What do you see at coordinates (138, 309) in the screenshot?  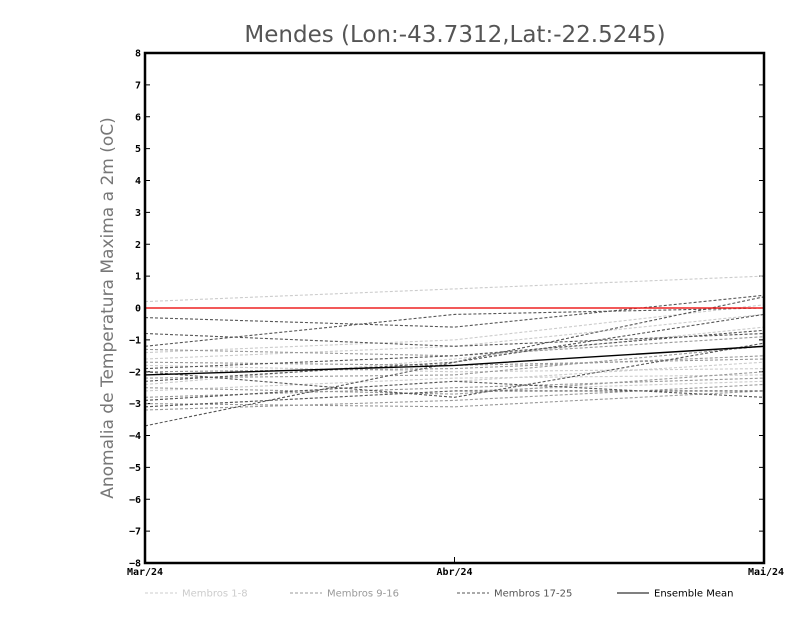 I see `y-tick-label: 0` at bounding box center [138, 309].